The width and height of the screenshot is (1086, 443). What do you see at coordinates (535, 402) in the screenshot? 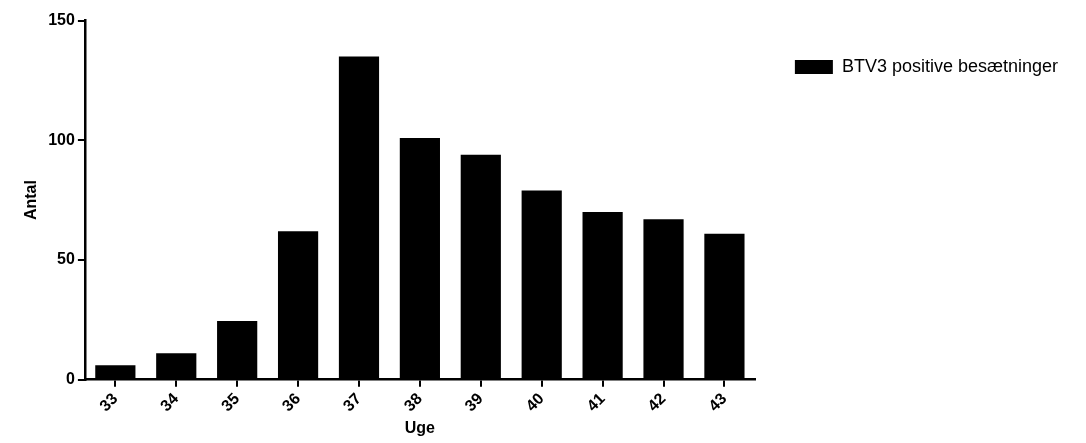
I see `x-tick-label: 40` at bounding box center [535, 402].